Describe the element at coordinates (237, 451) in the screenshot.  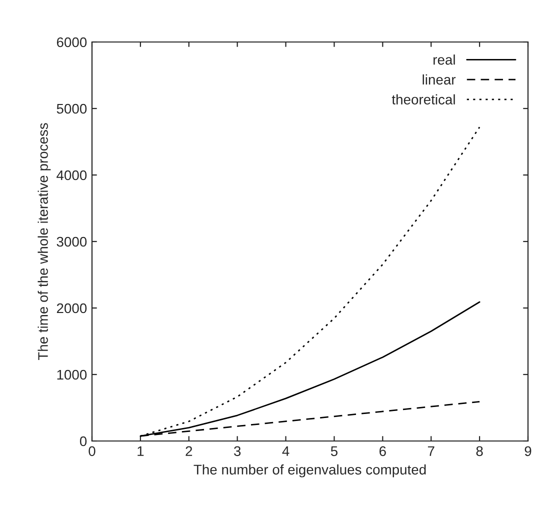
I see `x-tick-label: 3` at that location.